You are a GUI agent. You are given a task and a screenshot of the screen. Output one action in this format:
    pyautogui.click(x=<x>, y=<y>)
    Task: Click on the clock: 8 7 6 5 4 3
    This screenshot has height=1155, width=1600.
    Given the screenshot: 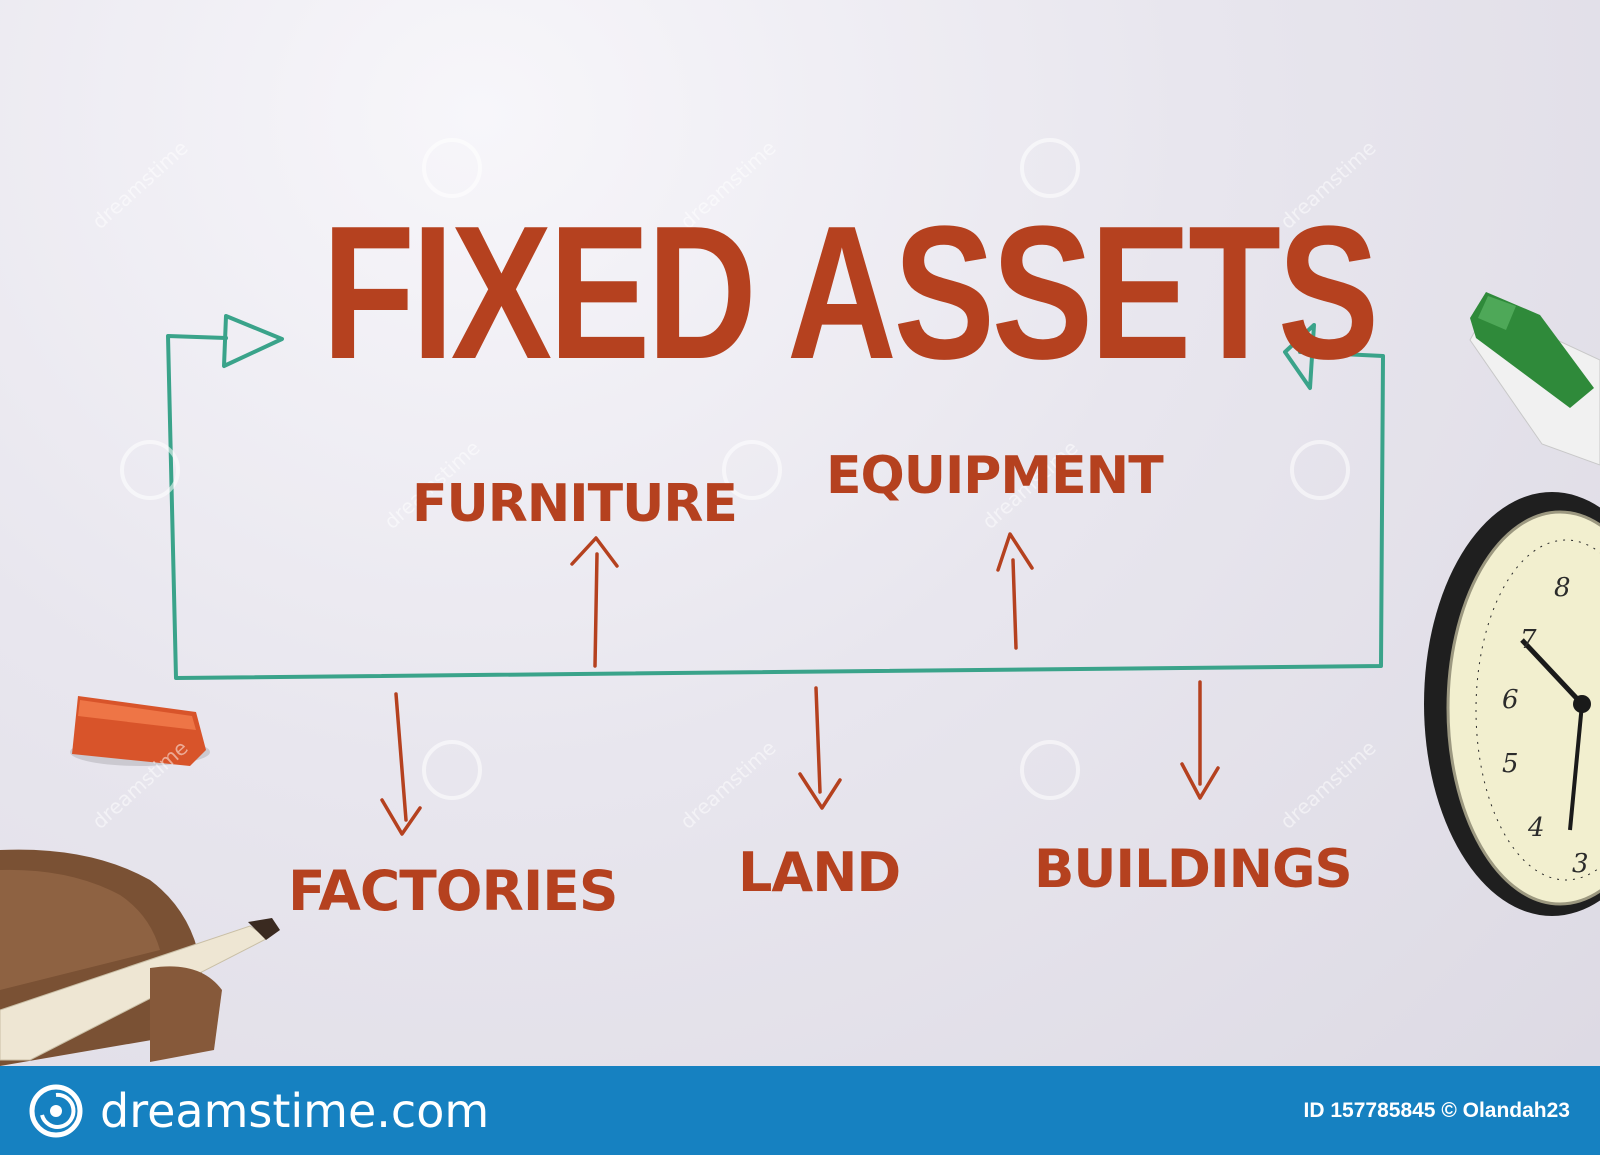 What is the action you would take?
    pyautogui.click(x=1512, y=704)
    